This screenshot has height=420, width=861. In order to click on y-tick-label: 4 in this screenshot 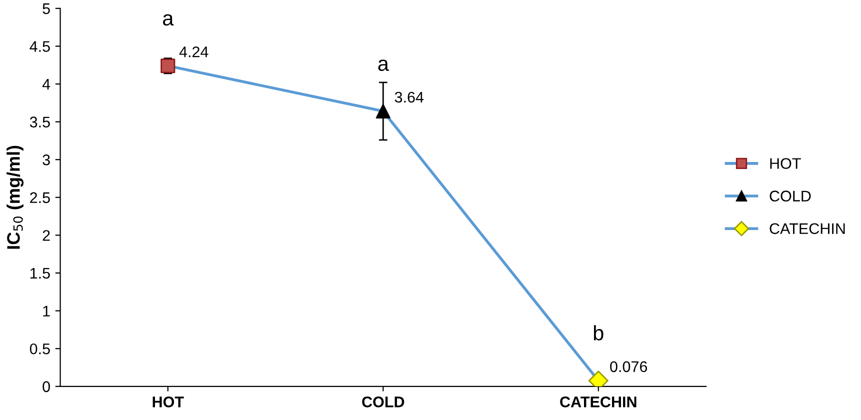, I will do `click(46, 84)`.